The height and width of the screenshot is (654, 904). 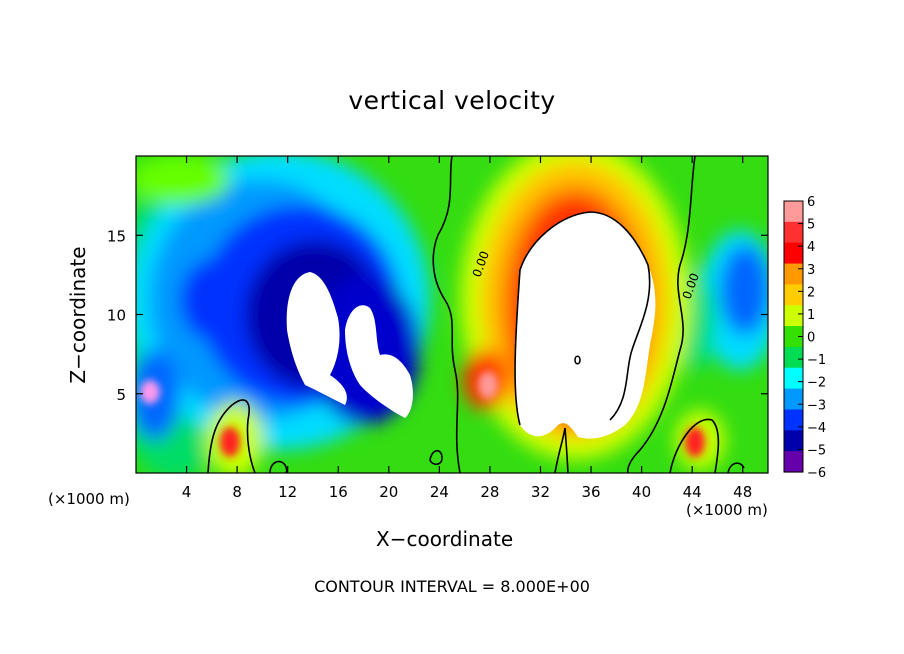 I want to click on colorbar-tick-label-10: −4, so click(x=816, y=428).